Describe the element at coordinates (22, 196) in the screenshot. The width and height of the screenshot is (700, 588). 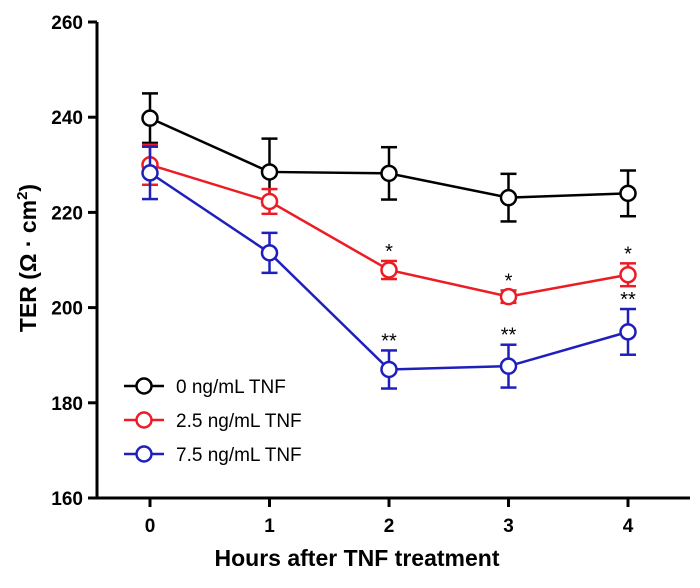
I see `y-axis-title-sup: 2` at that location.